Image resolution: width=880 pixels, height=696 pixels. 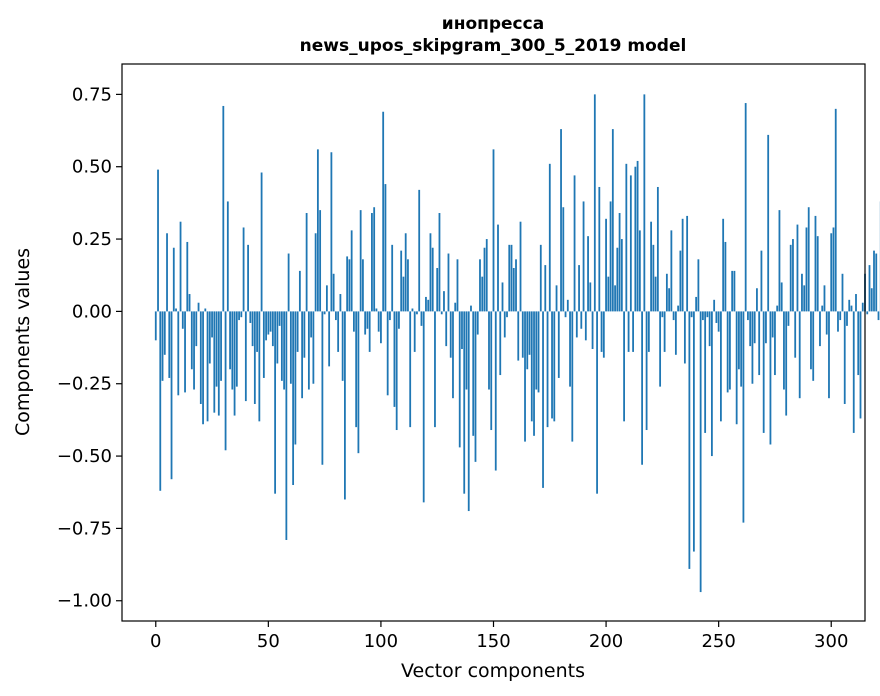 I want to click on x-tick-label: 50, so click(x=268, y=641).